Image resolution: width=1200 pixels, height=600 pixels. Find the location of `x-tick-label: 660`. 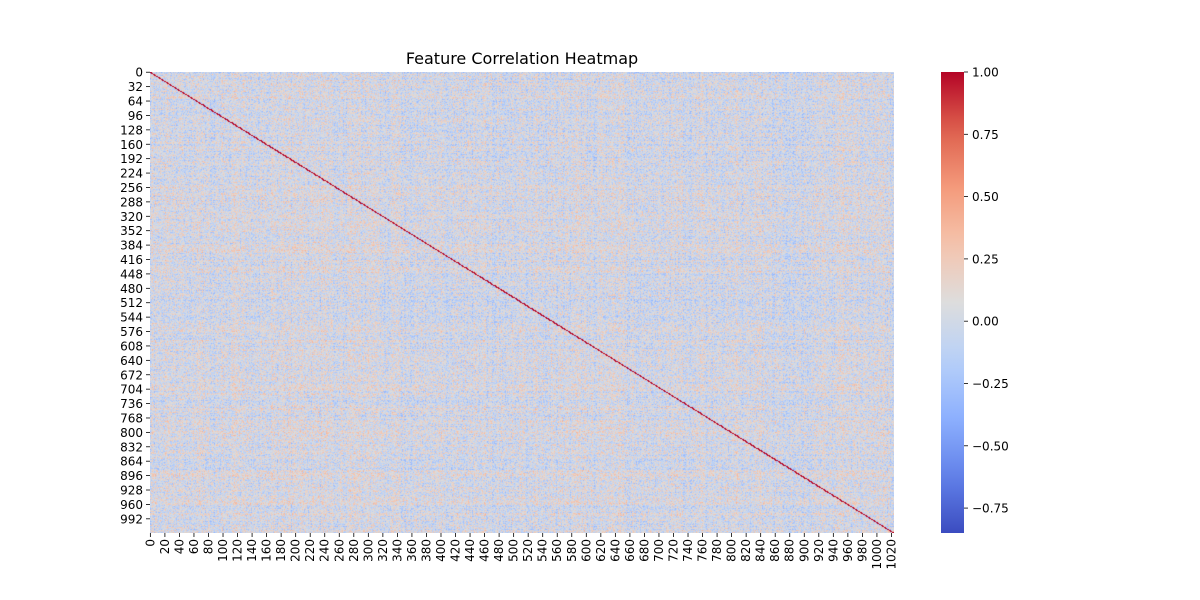

x-tick-label: 660 is located at coordinates (630, 550).